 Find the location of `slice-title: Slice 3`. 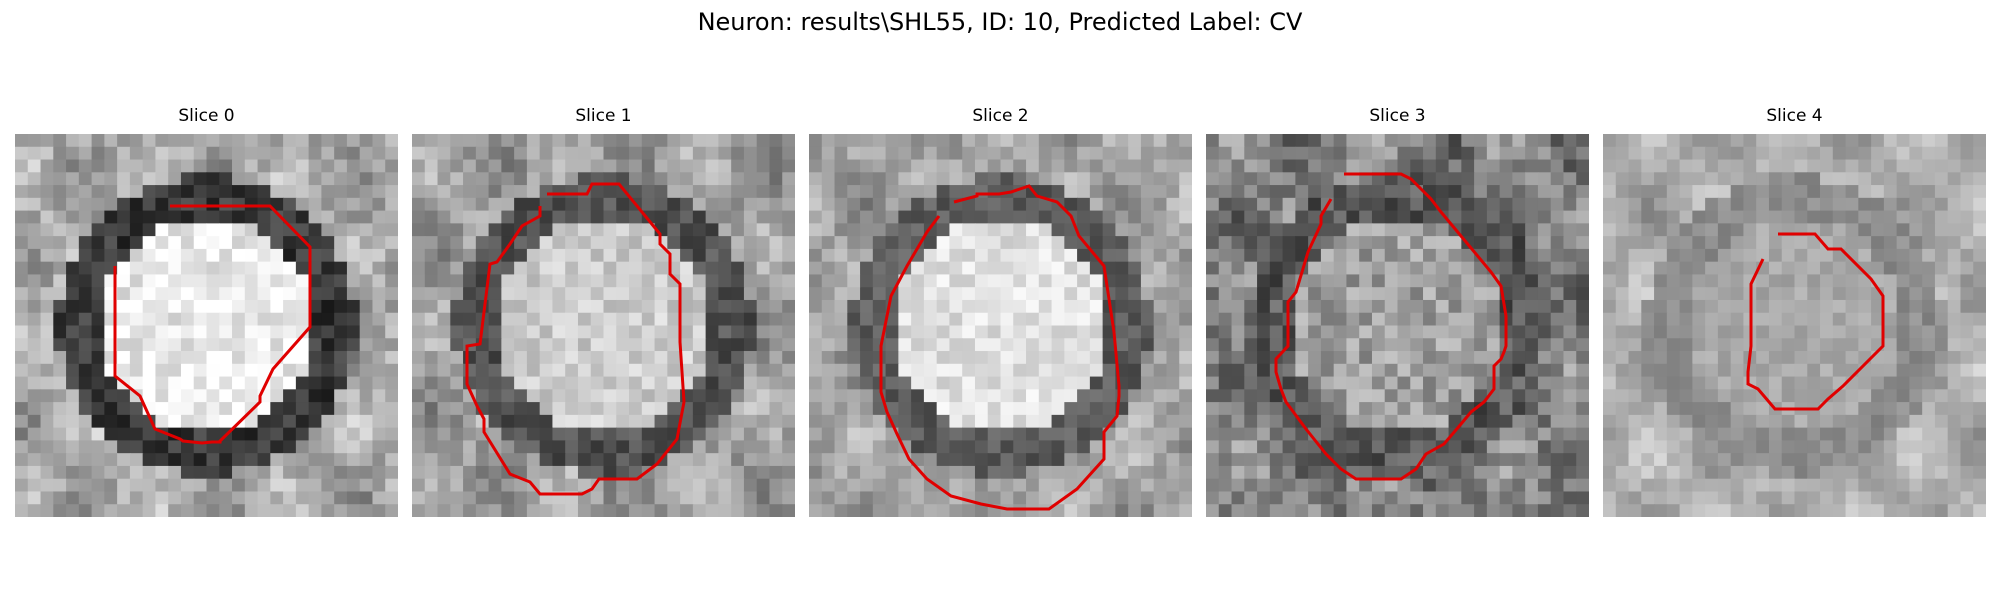

slice-title: Slice 3 is located at coordinates (1397, 116).